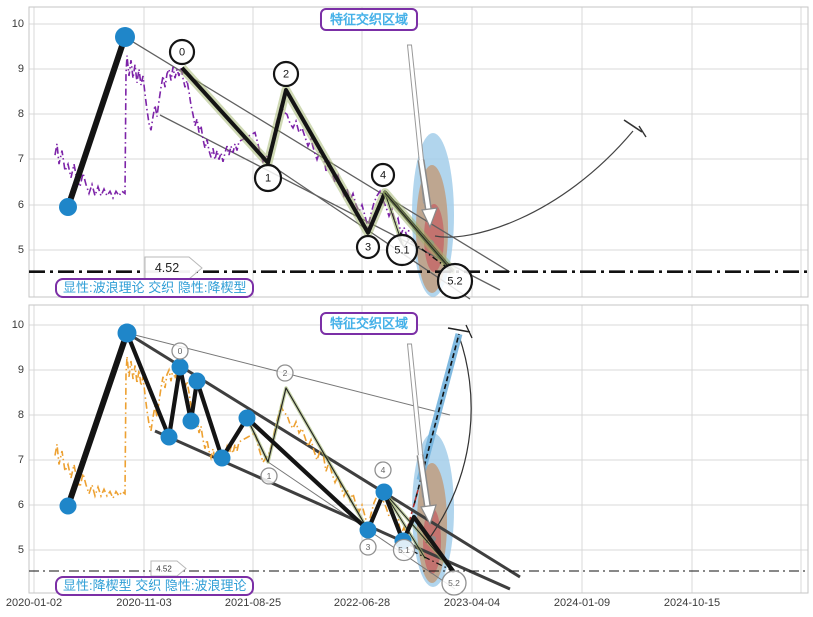 The width and height of the screenshot is (813, 617). I want to click on y-tick-top-6: 6, so click(20, 205).